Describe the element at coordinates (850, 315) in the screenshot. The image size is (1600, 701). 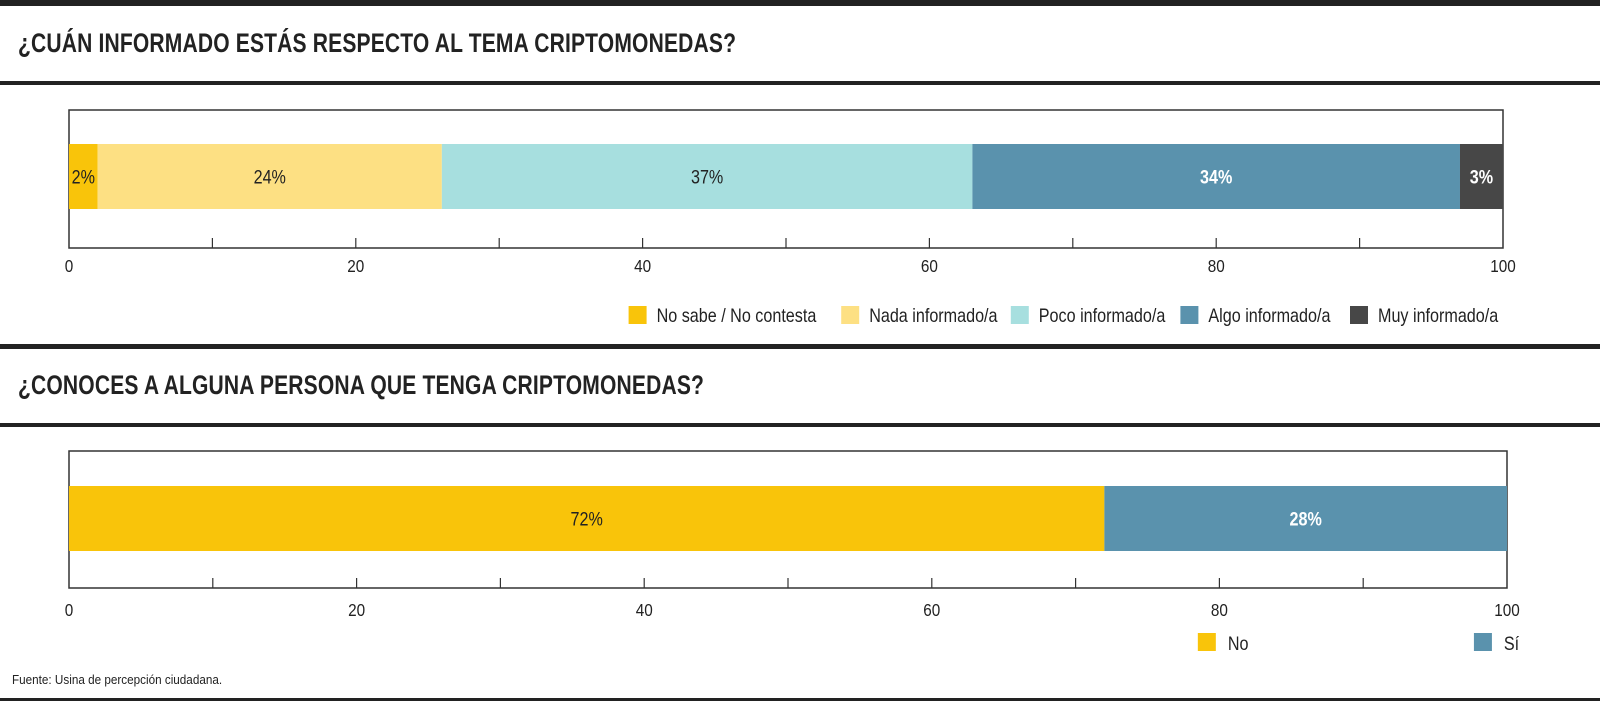
I see `legend-swatch-nada-informado-a` at that location.